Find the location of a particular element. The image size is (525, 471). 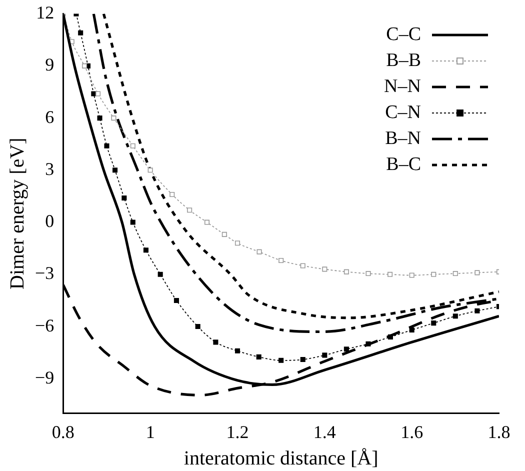

x-tick-label: 1.6 is located at coordinates (412, 432).